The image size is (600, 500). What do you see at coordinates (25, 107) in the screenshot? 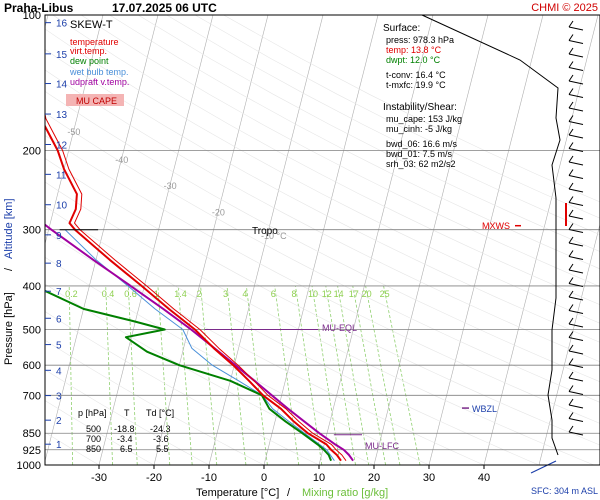
I see `isotherm-label: -60` at bounding box center [25, 107].